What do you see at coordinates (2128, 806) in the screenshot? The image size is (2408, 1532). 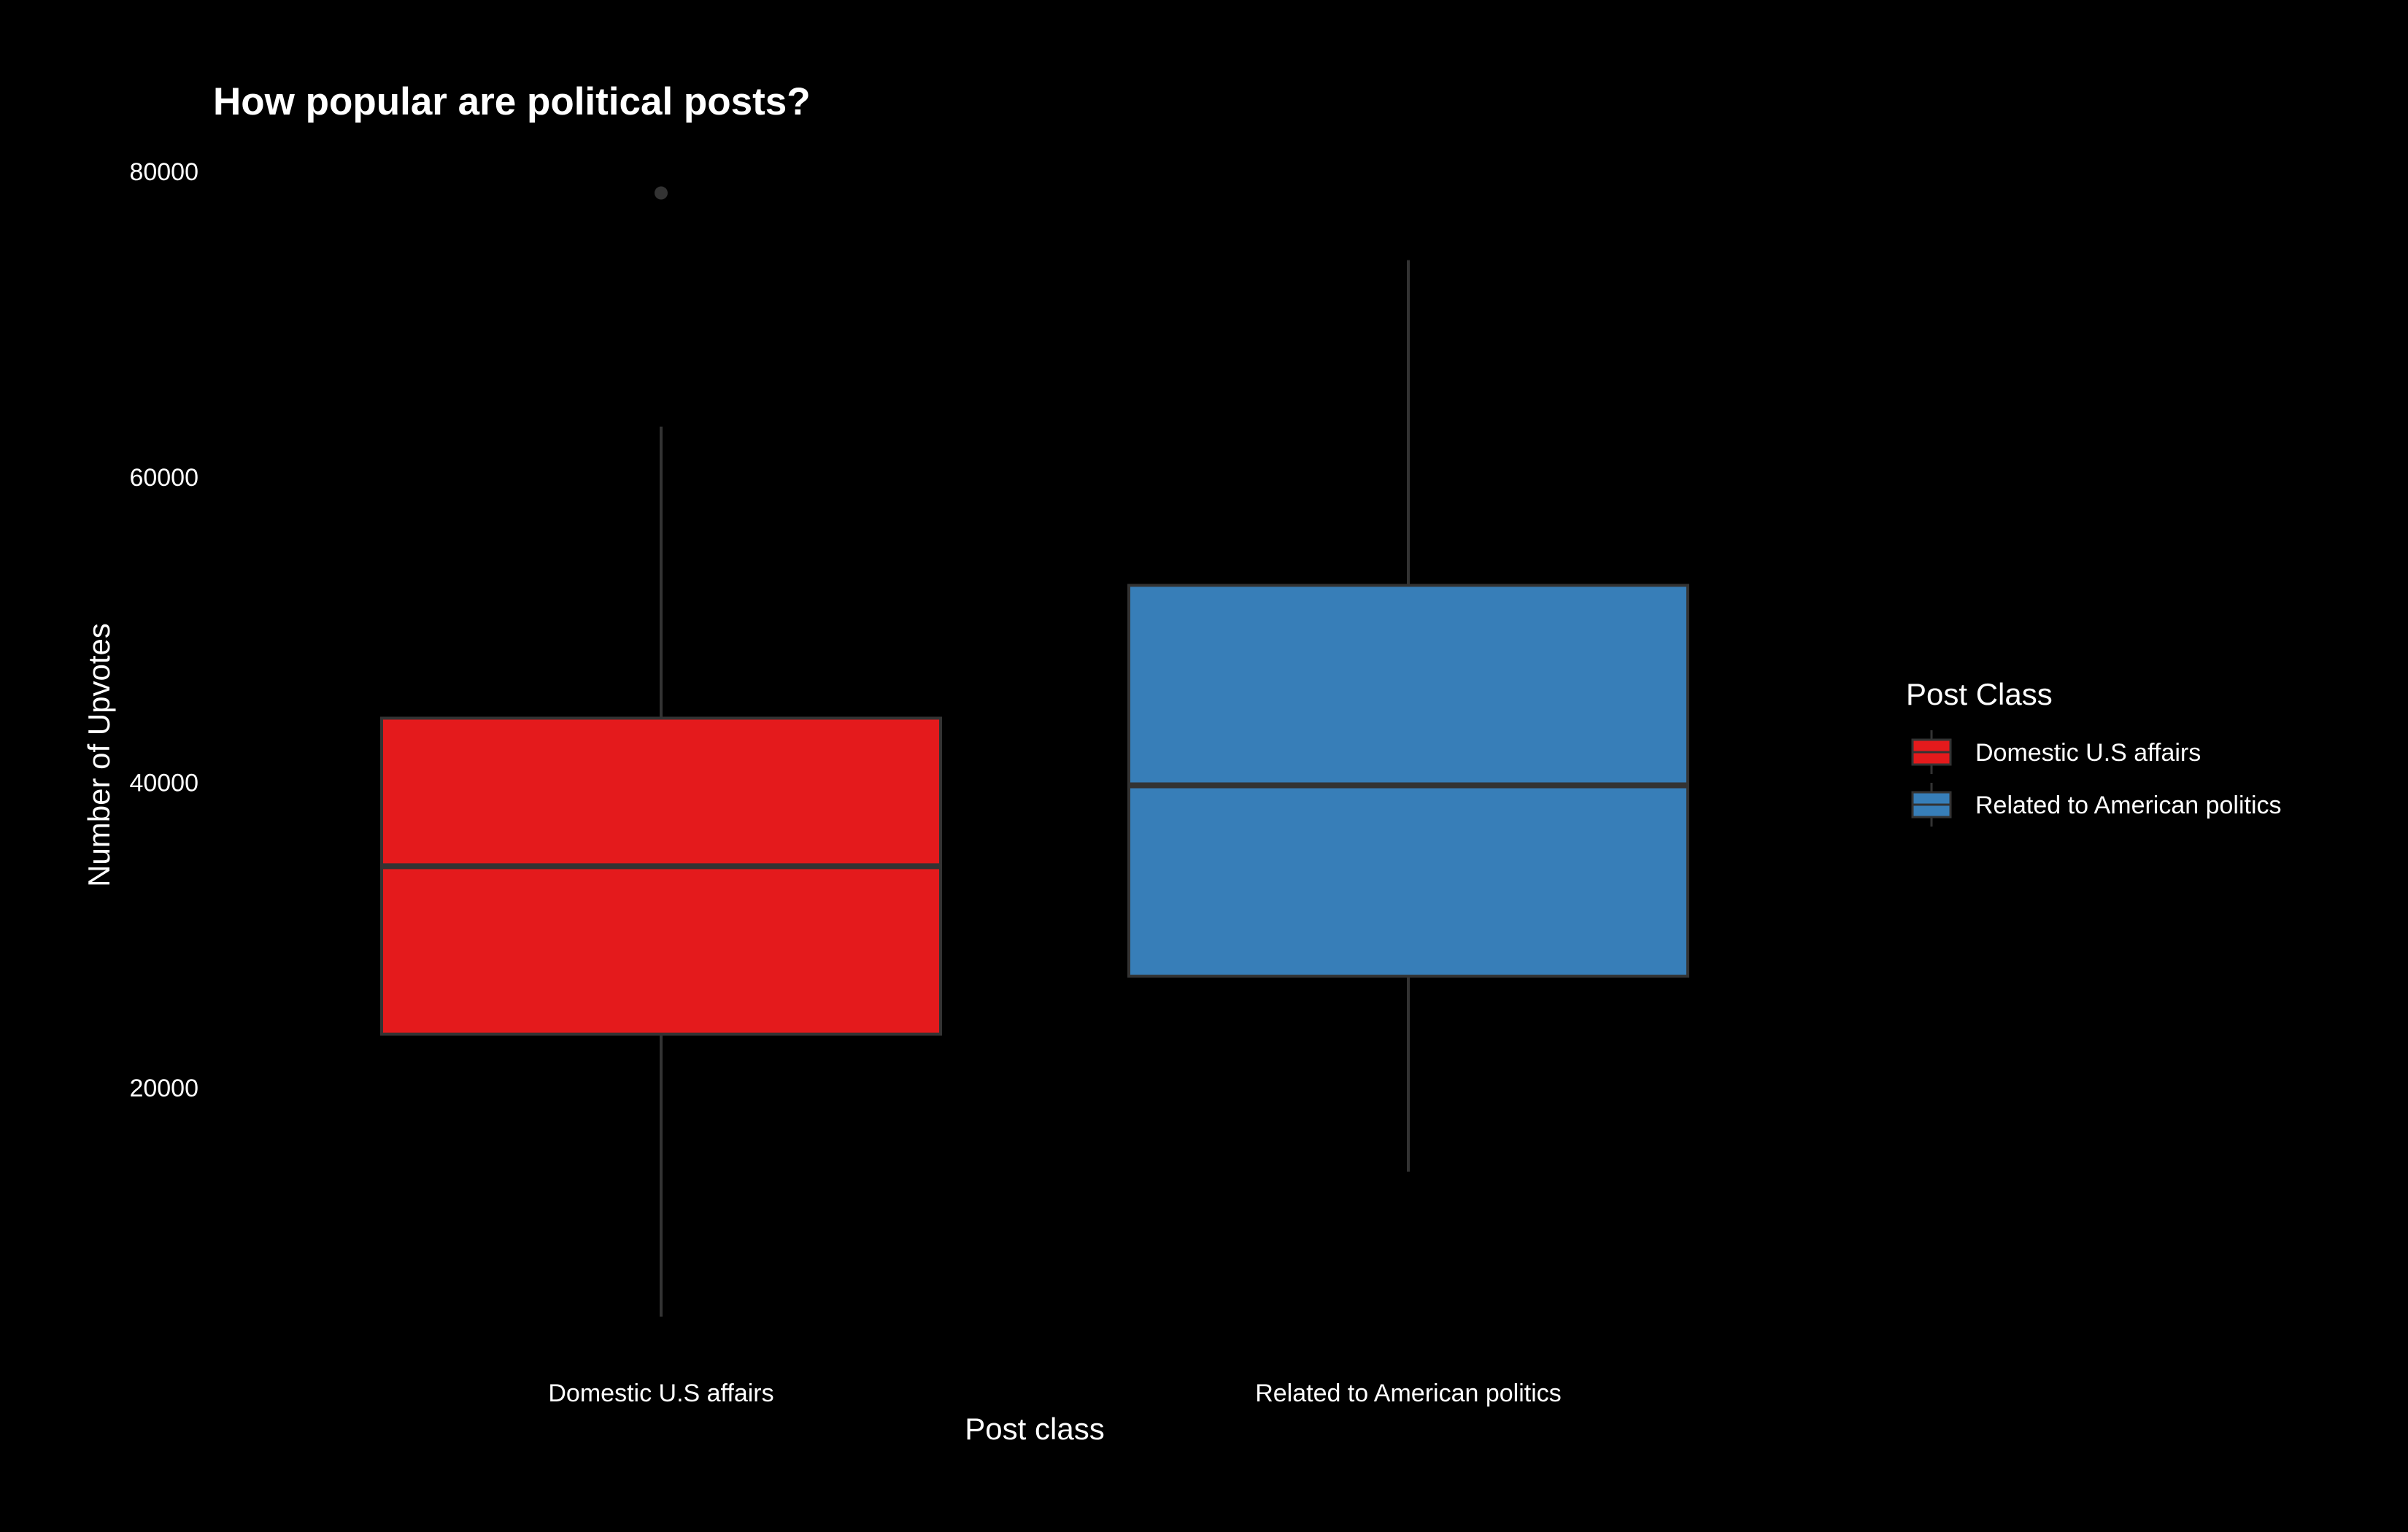 I see `legend-label: Related to American politics` at bounding box center [2128, 806].